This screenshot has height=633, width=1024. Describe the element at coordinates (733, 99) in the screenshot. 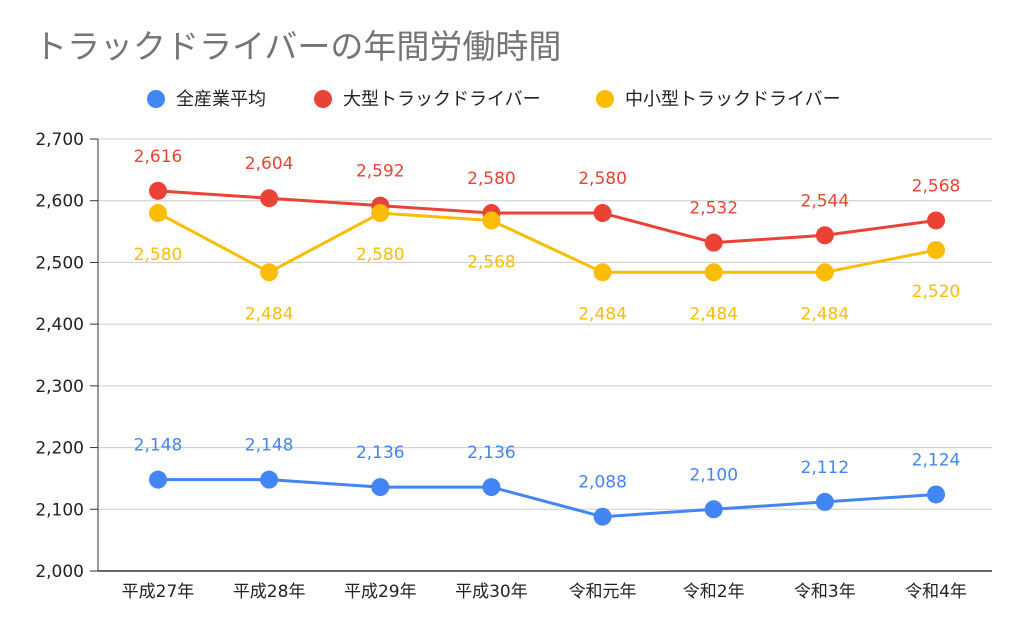

I see `legend-label-small-medium-truck-drivers: 中小型トラックドライバー` at that location.